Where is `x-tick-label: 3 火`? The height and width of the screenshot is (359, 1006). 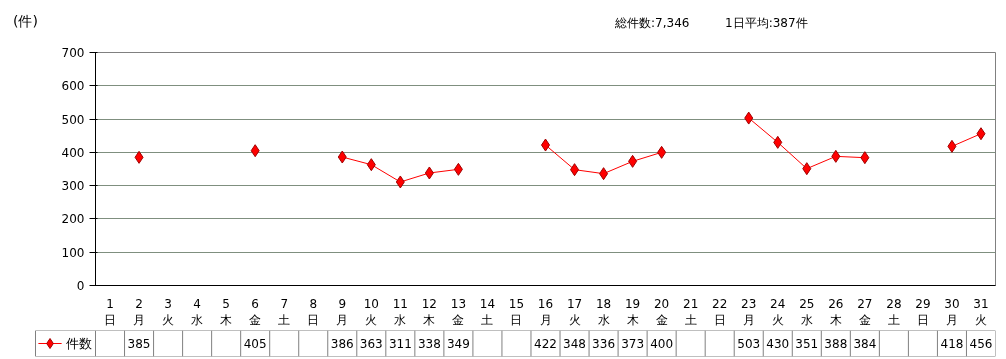 x-tick-label: 3 火 is located at coordinates (168, 312).